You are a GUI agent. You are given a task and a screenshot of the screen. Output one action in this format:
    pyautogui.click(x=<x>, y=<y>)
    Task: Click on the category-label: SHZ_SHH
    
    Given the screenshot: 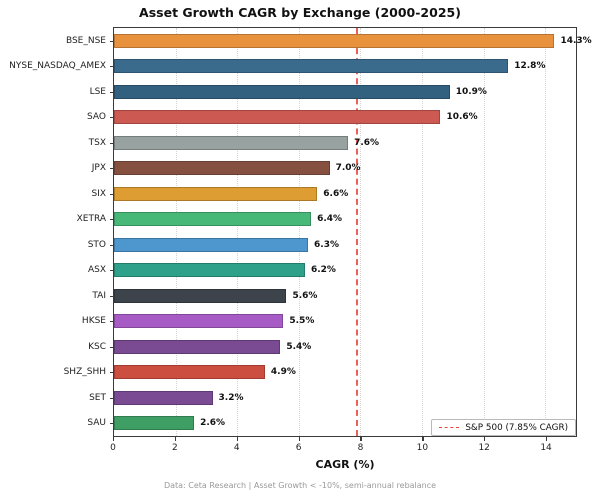 What is the action you would take?
    pyautogui.click(x=84, y=372)
    